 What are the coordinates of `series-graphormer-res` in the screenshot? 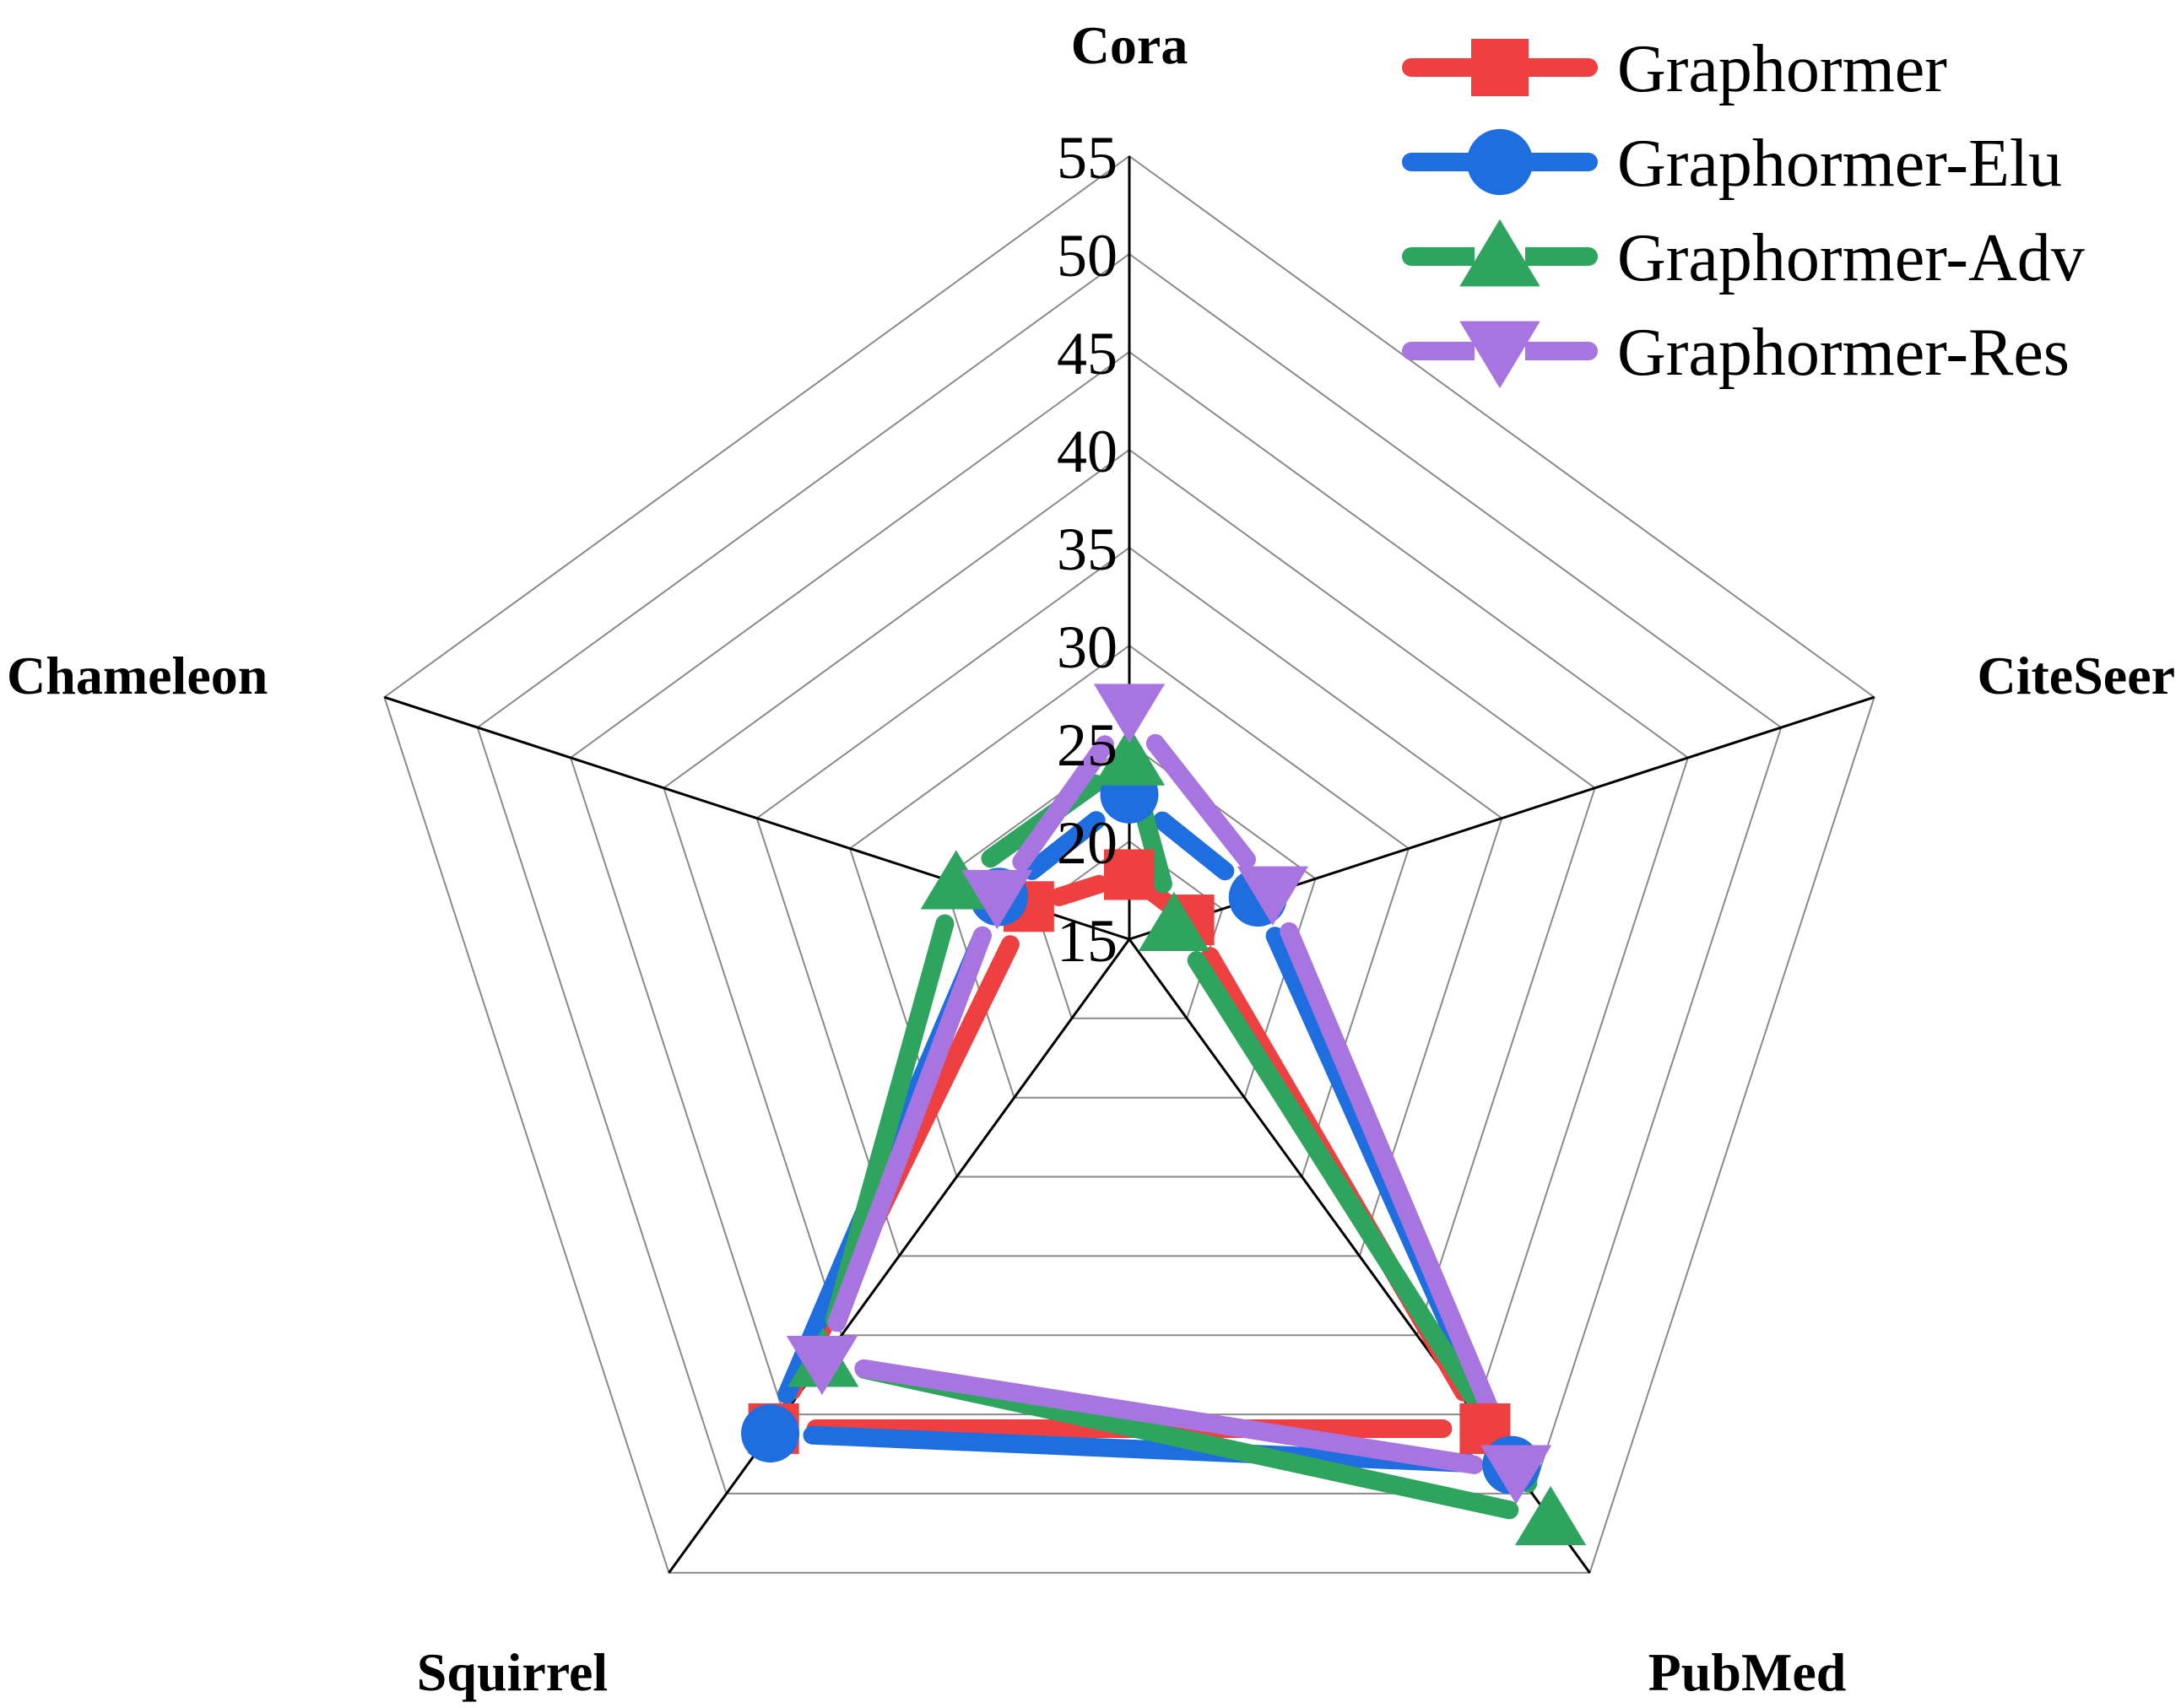 It's located at (1168, 1103).